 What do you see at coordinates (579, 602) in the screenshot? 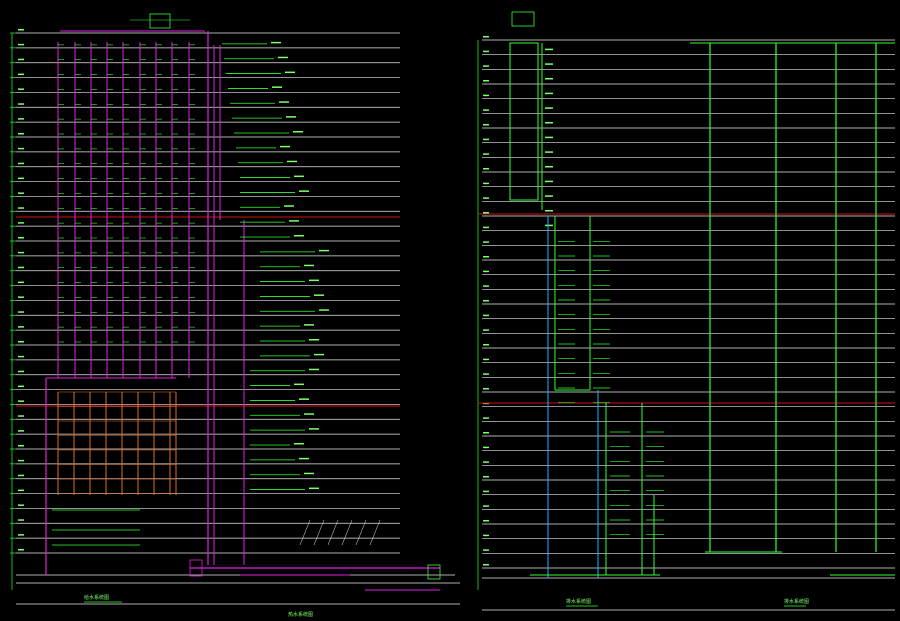
I see `right-caption: 排水系统图` at bounding box center [579, 602].